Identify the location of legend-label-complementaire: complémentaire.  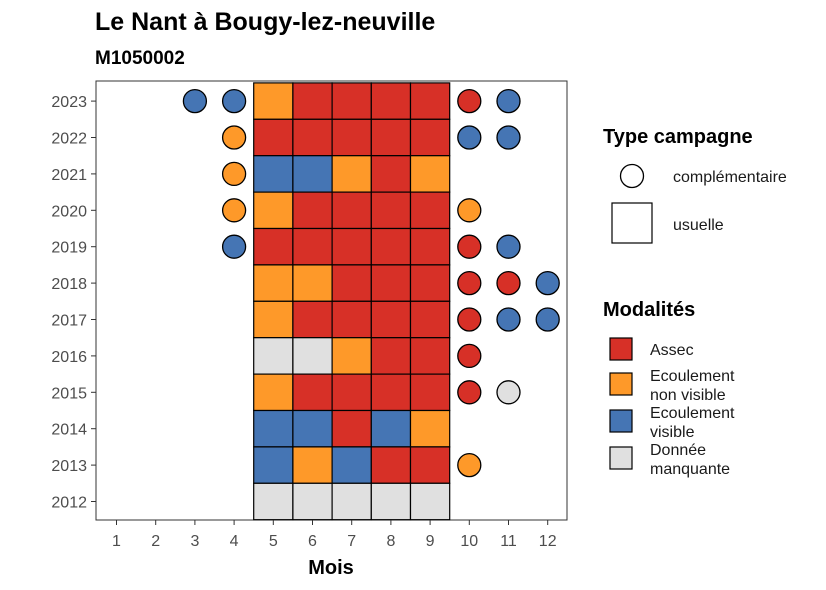
(730, 177).